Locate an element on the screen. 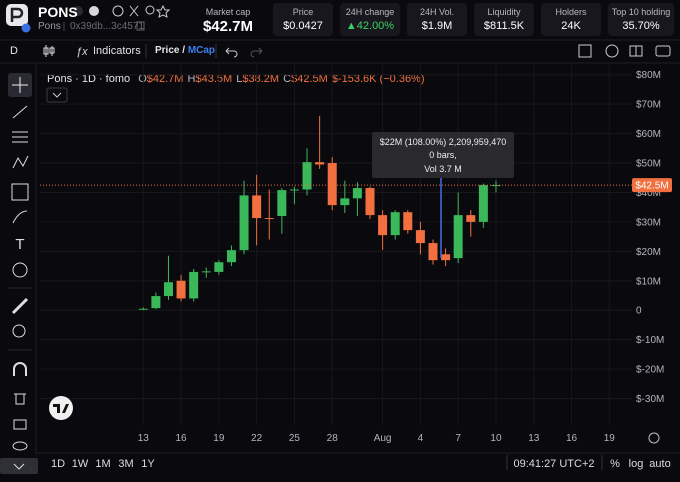  x-tick-label: 4 is located at coordinates (421, 438).